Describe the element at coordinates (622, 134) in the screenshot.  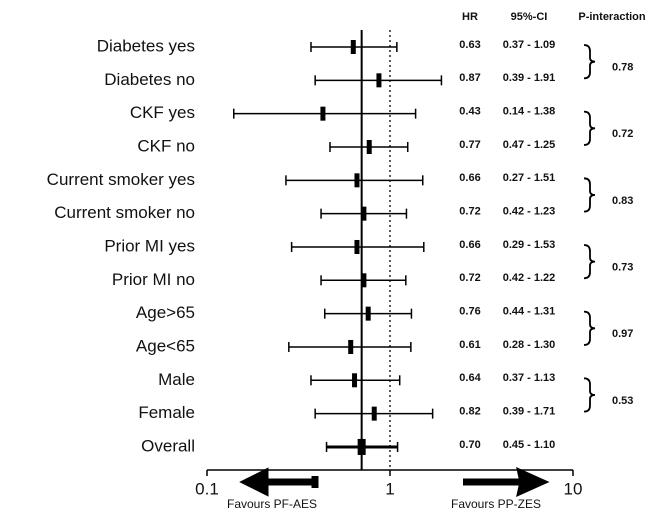
I see `p-interaction-label: 0.72` at that location.